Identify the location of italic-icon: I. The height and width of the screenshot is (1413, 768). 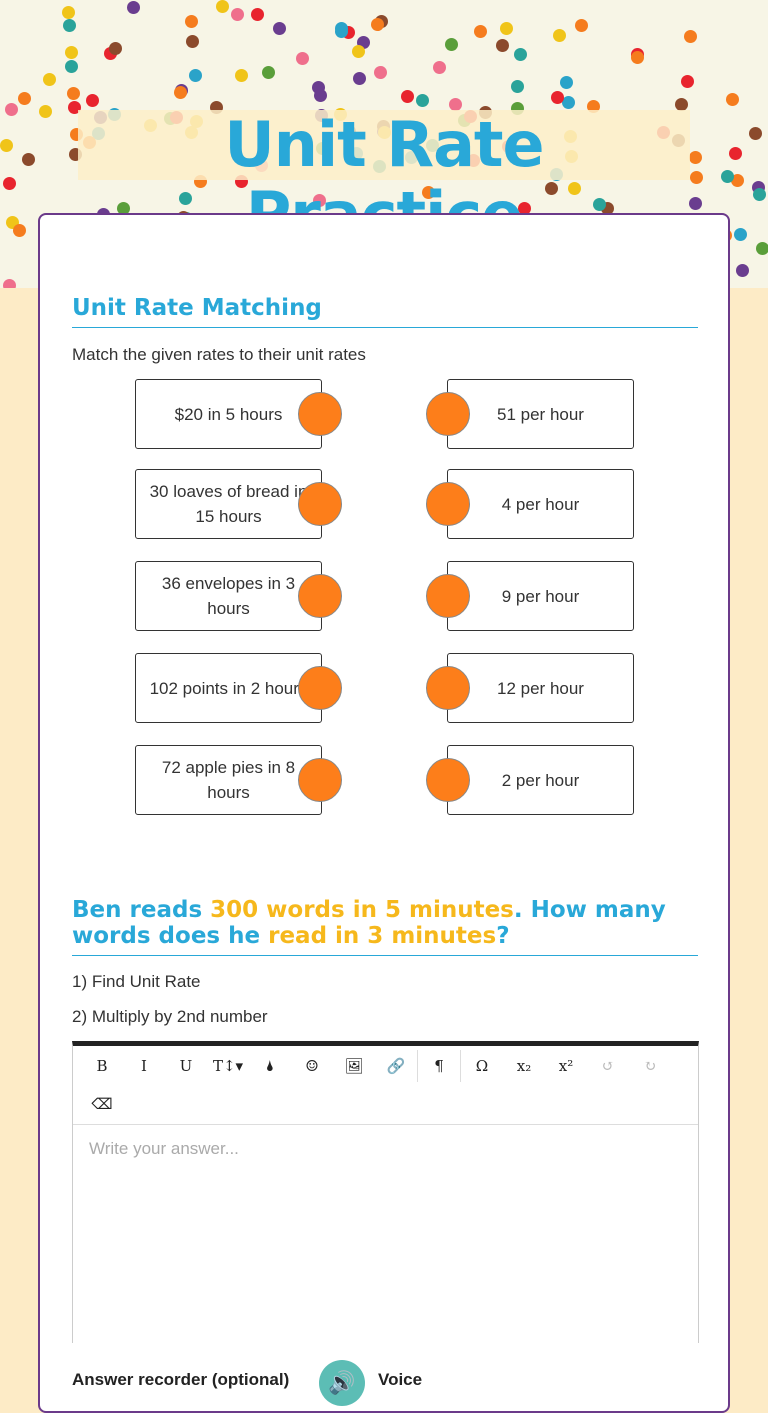
(144, 1066).